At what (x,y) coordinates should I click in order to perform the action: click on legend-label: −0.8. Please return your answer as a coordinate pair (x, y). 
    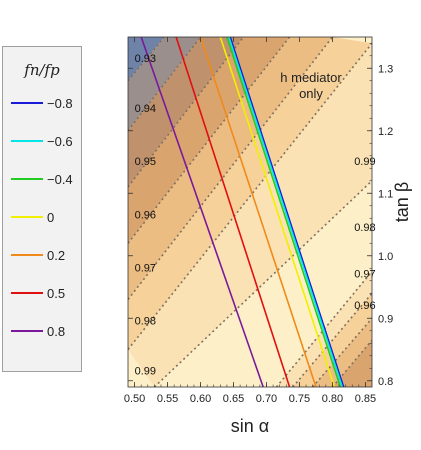
    Looking at the image, I should click on (60, 103).